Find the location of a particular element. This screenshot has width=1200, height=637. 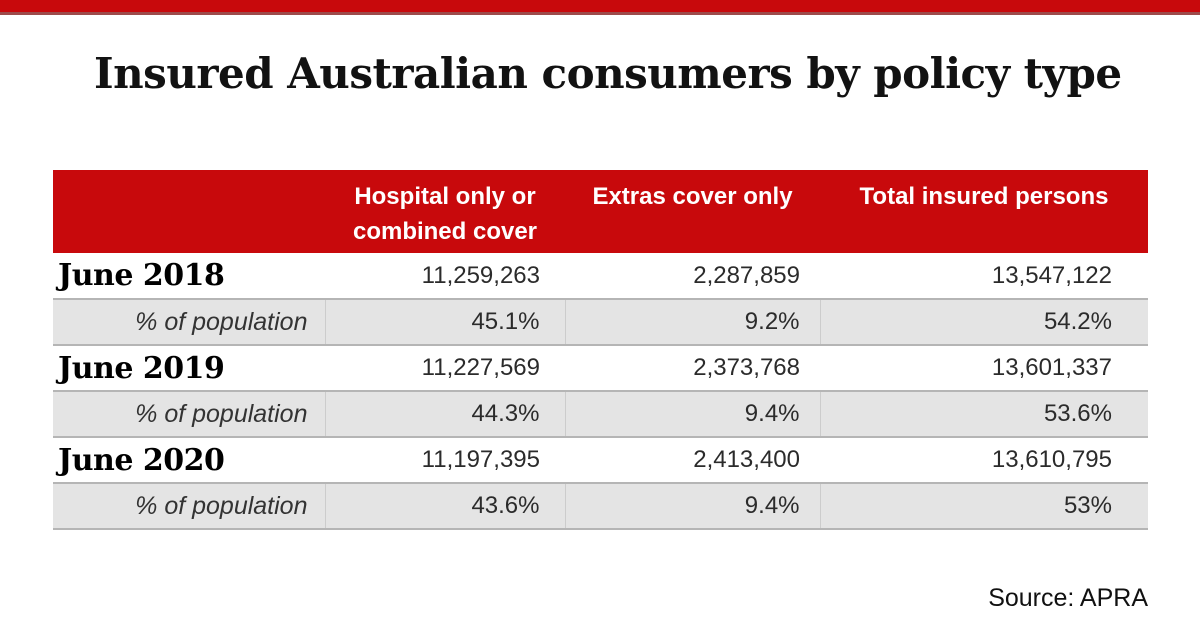

cell-total-pct: 53% is located at coordinates (983, 506).